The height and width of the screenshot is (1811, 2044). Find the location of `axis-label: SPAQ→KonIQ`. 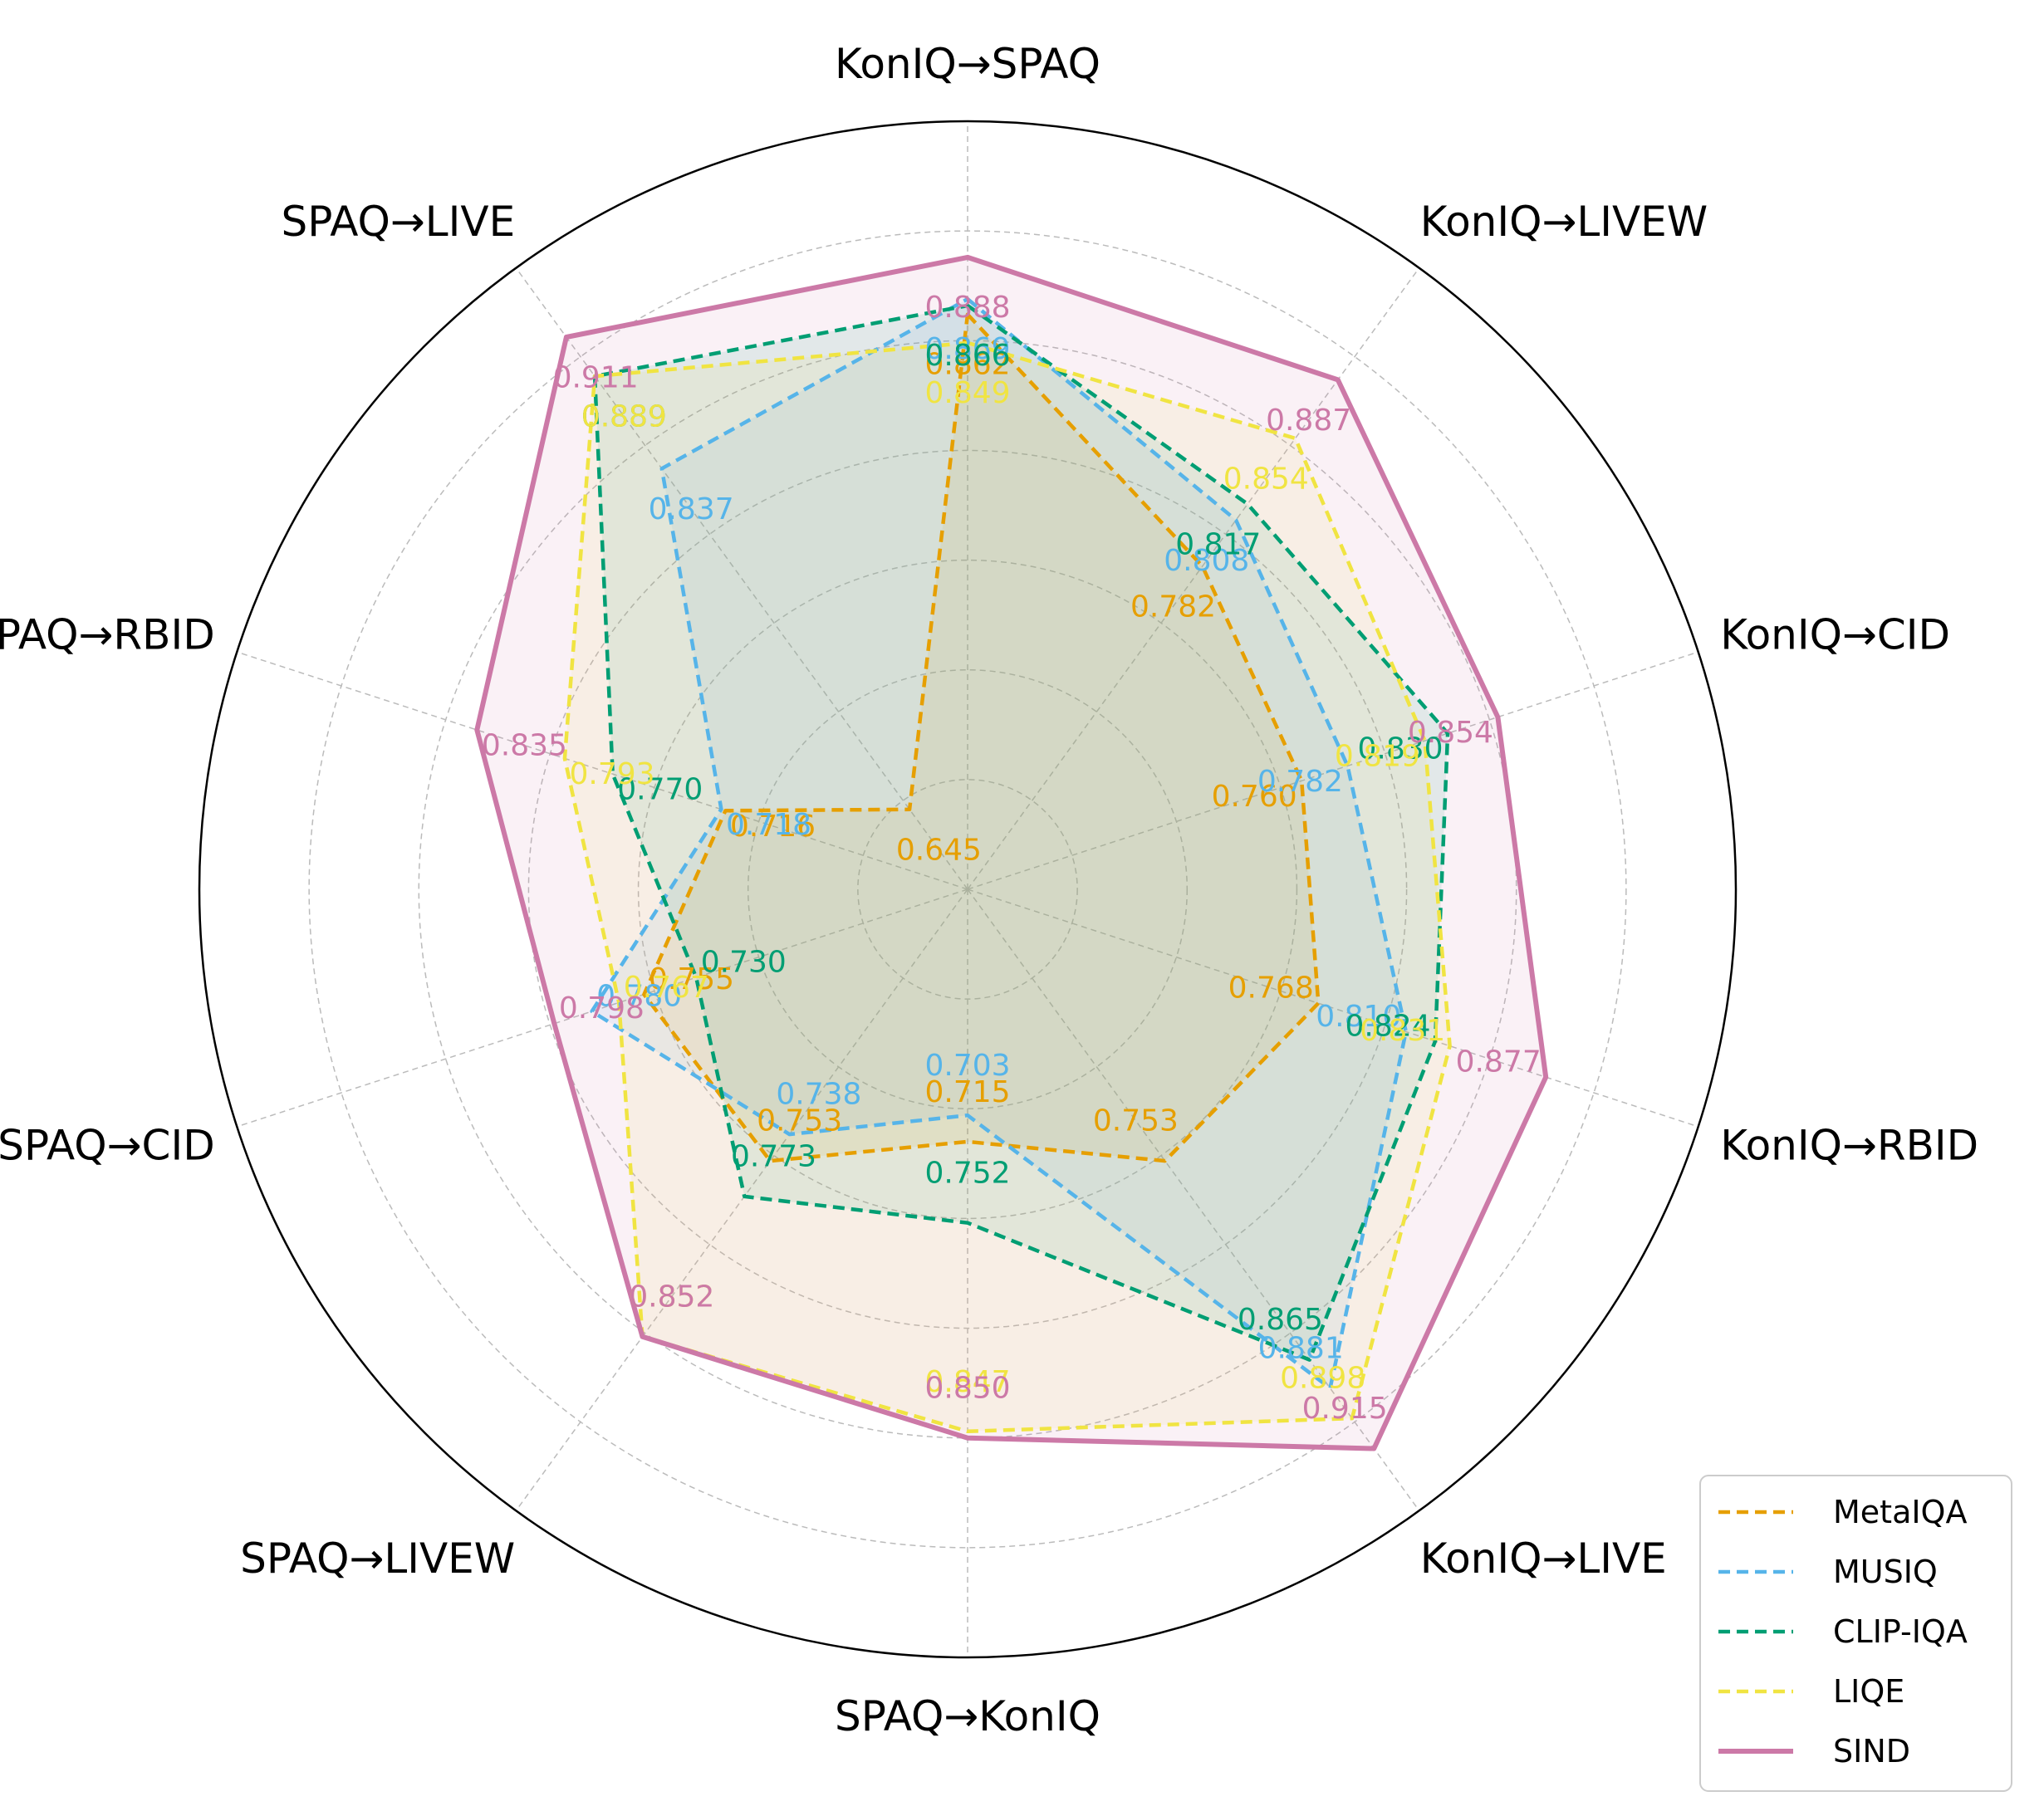

axis-label: SPAQ→KonIQ is located at coordinates (967, 1716).